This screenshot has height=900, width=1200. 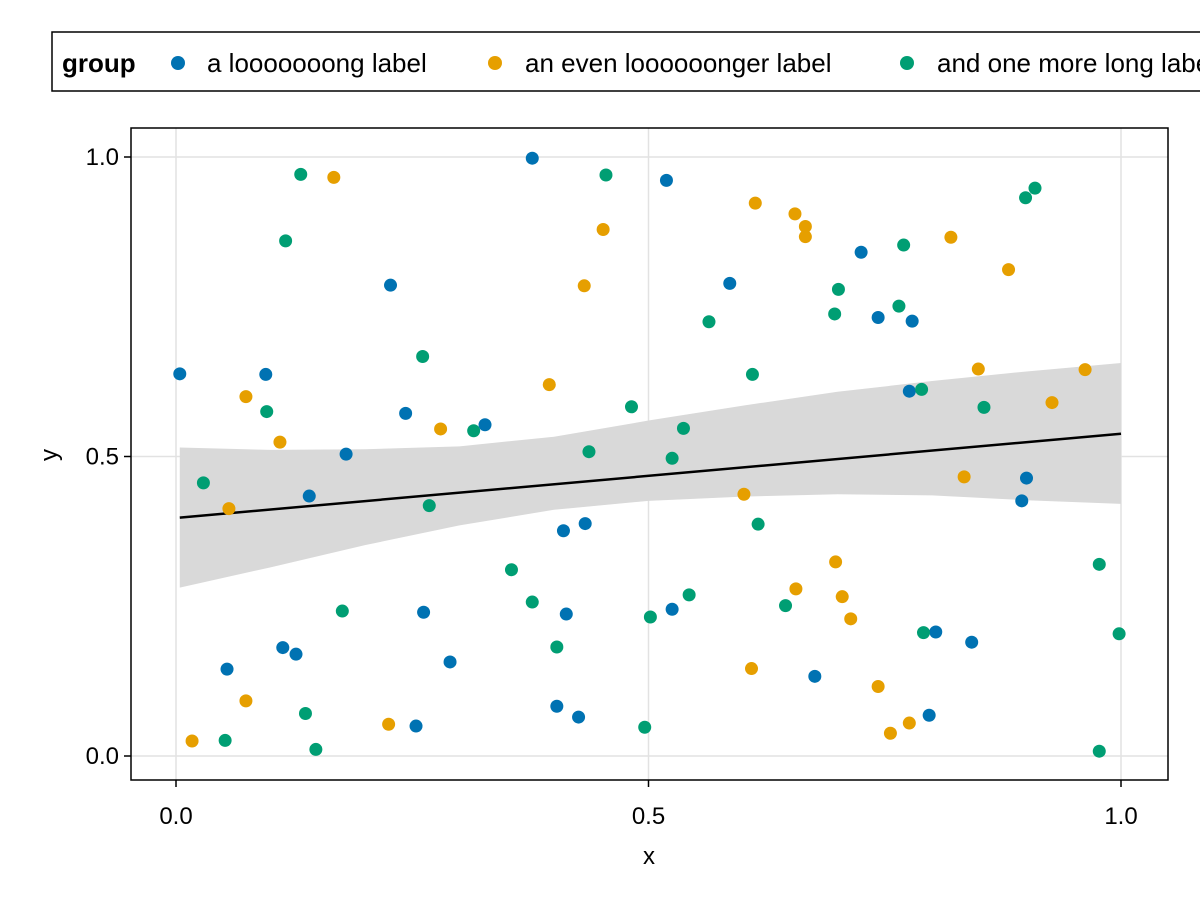 I want to click on legend-frame, so click(x=625, y=61).